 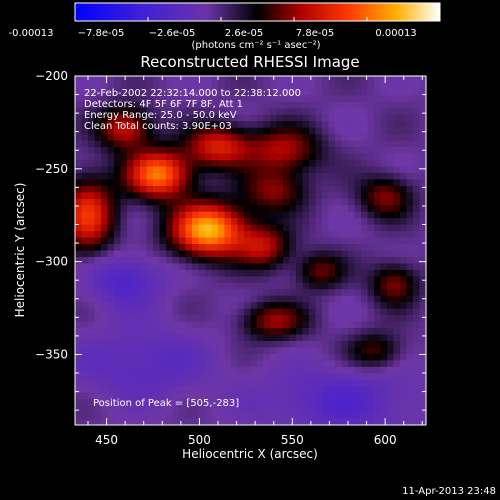 What do you see at coordinates (199, 440) in the screenshot?
I see `x-tick-label: 500` at bounding box center [199, 440].